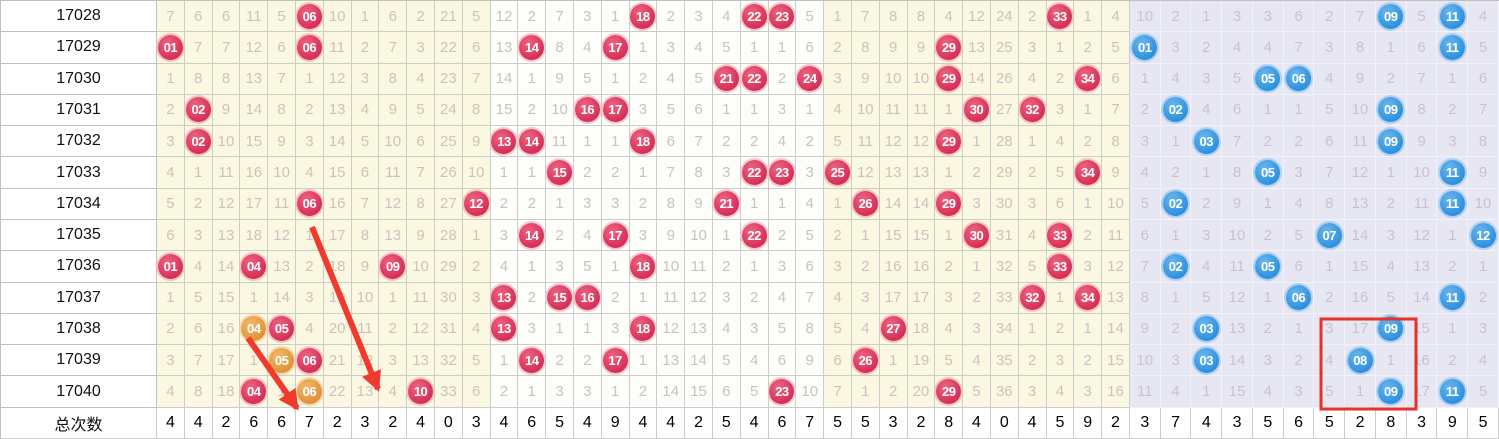 This screenshot has width=1499, height=439. I want to click on back-cell: 16, so click(1422, 361).